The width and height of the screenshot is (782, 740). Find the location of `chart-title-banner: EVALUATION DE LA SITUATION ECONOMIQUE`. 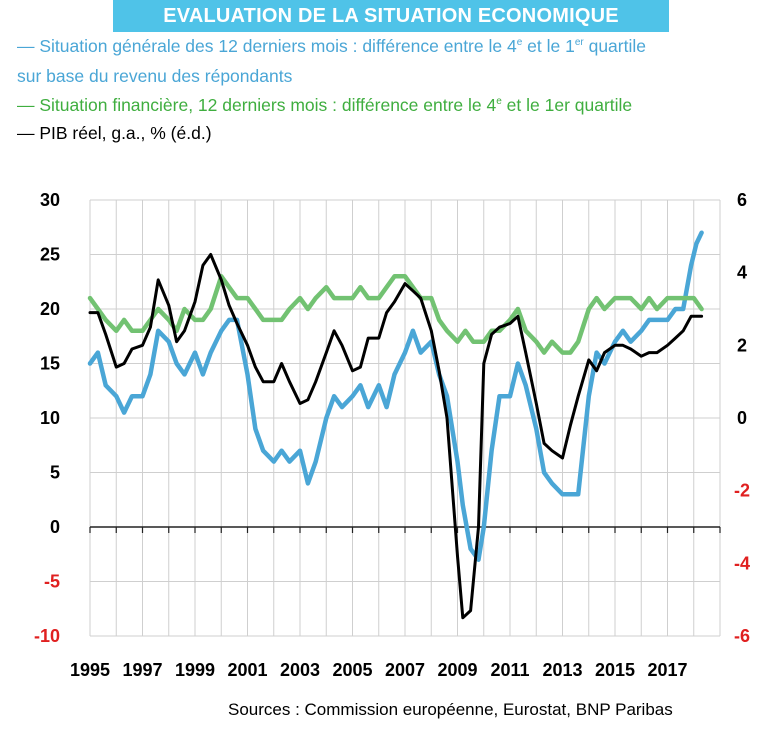

chart-title-banner: EVALUATION DE LA SITUATION ECONOMIQUE is located at coordinates (391, 16).